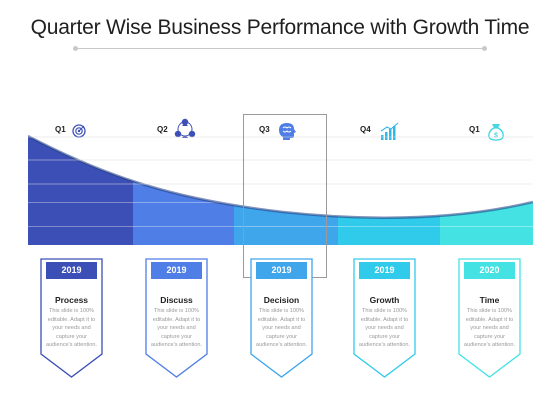 The image size is (560, 420). Describe the element at coordinates (264, 129) in the screenshot. I see `quarter-label: Q3` at that location.